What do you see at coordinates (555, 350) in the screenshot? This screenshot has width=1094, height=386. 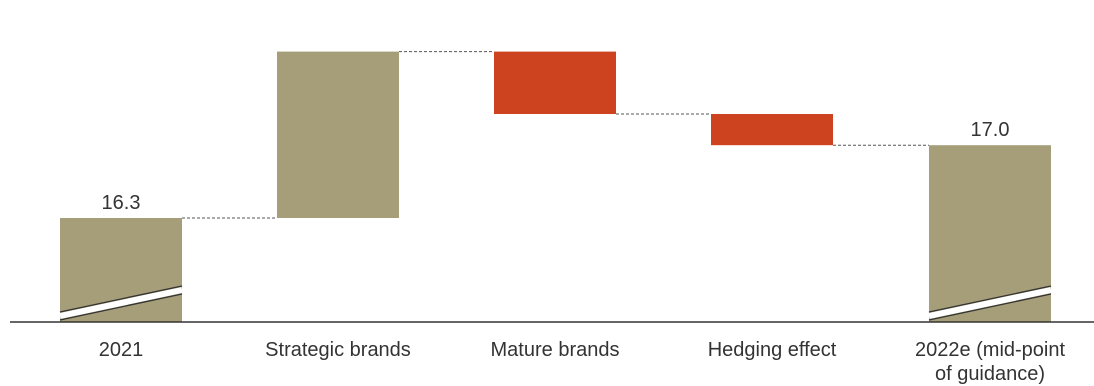 I see `category-label-3: Mature brands` at bounding box center [555, 350].